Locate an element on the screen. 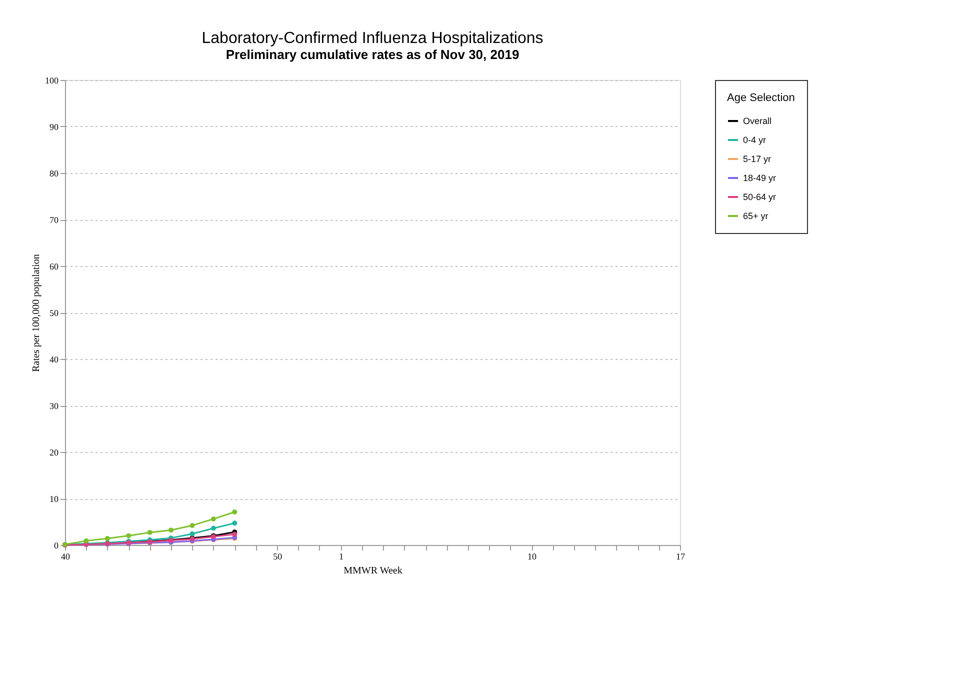 This screenshot has height=688, width=954. x-tick-label: 50 is located at coordinates (278, 557).